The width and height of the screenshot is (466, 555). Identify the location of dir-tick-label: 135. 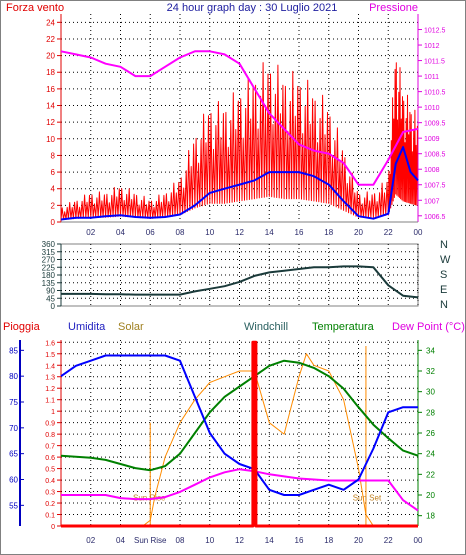
(49, 283).